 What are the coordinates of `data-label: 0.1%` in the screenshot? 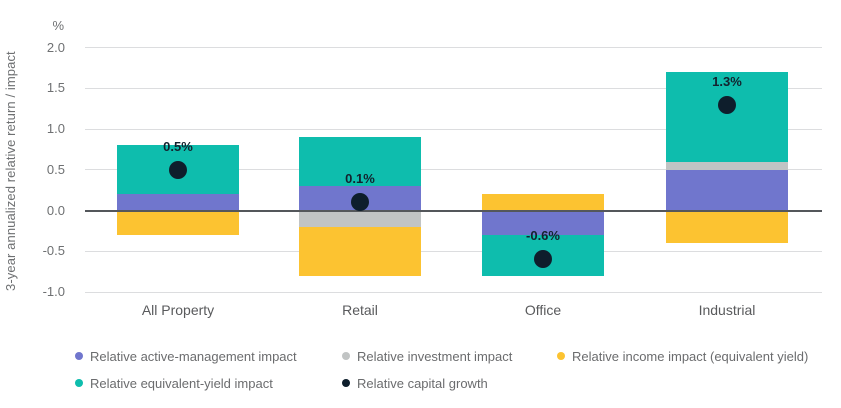 It's located at (360, 179).